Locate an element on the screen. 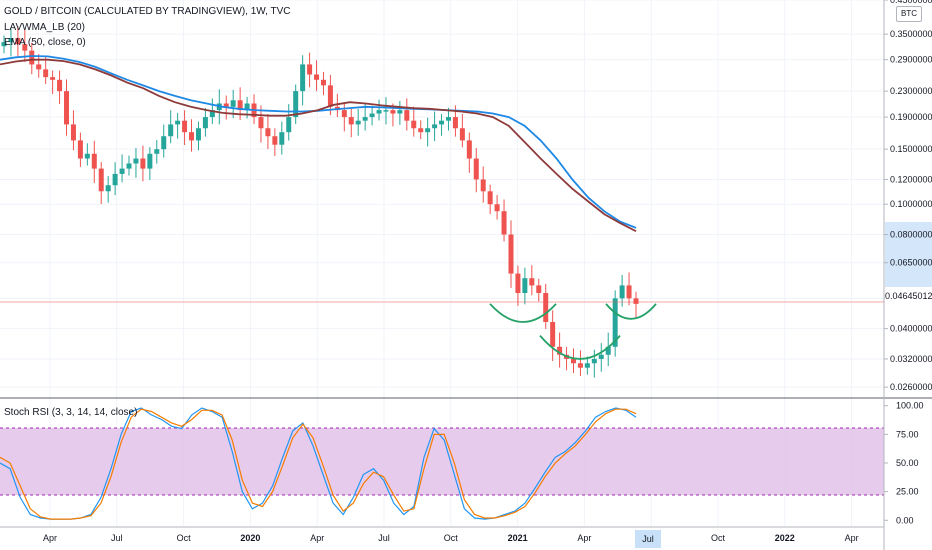 The image size is (932, 550). rsi-tick-label: 75.00 is located at coordinates (907, 434).